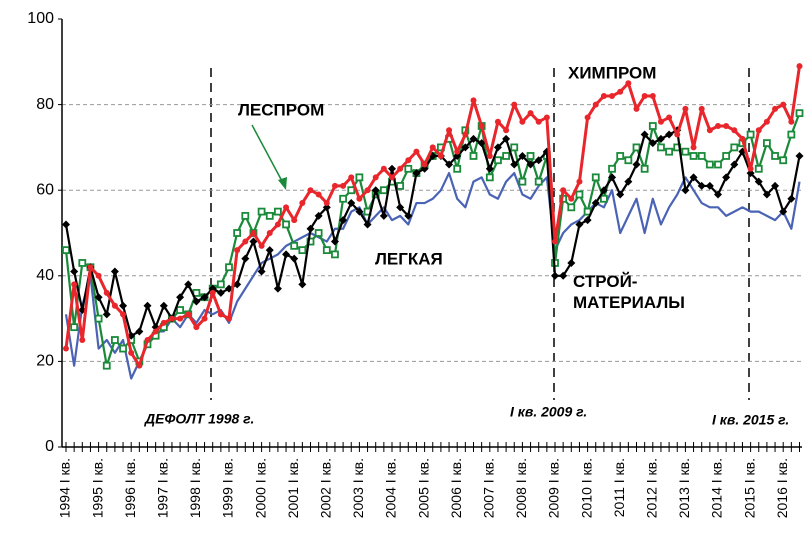  Describe the element at coordinates (717, 488) in the screenshot. I see `x-tick-label: 2014 I кв.` at that location.